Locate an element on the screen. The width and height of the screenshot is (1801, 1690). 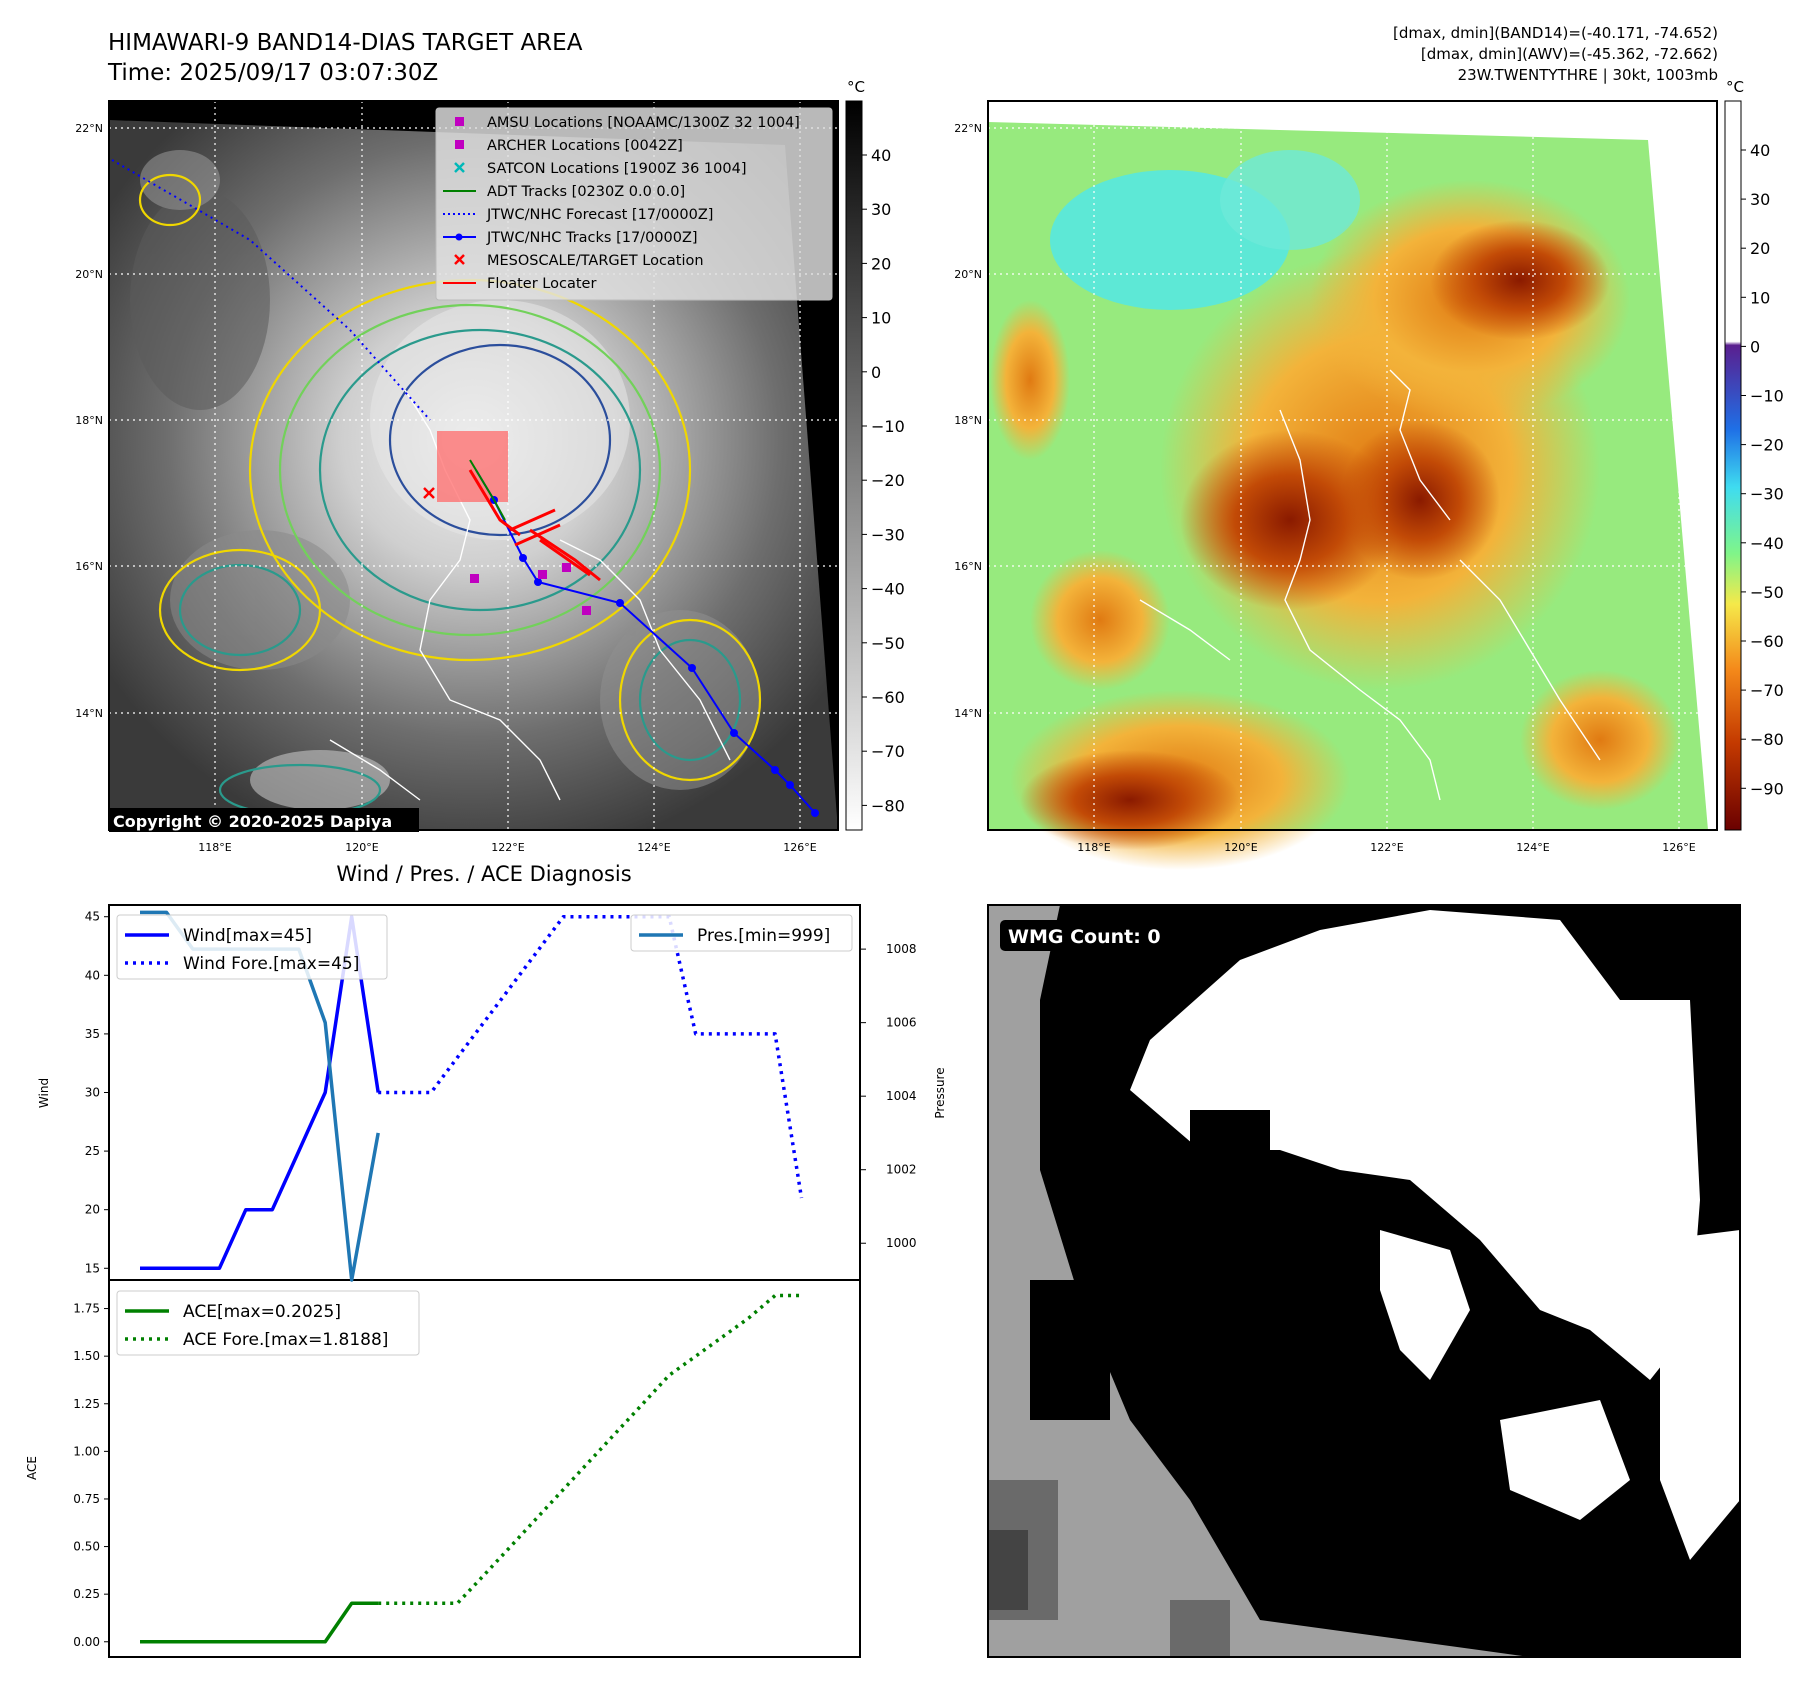
wmg-count-box is located at coordinates (1089, 935).